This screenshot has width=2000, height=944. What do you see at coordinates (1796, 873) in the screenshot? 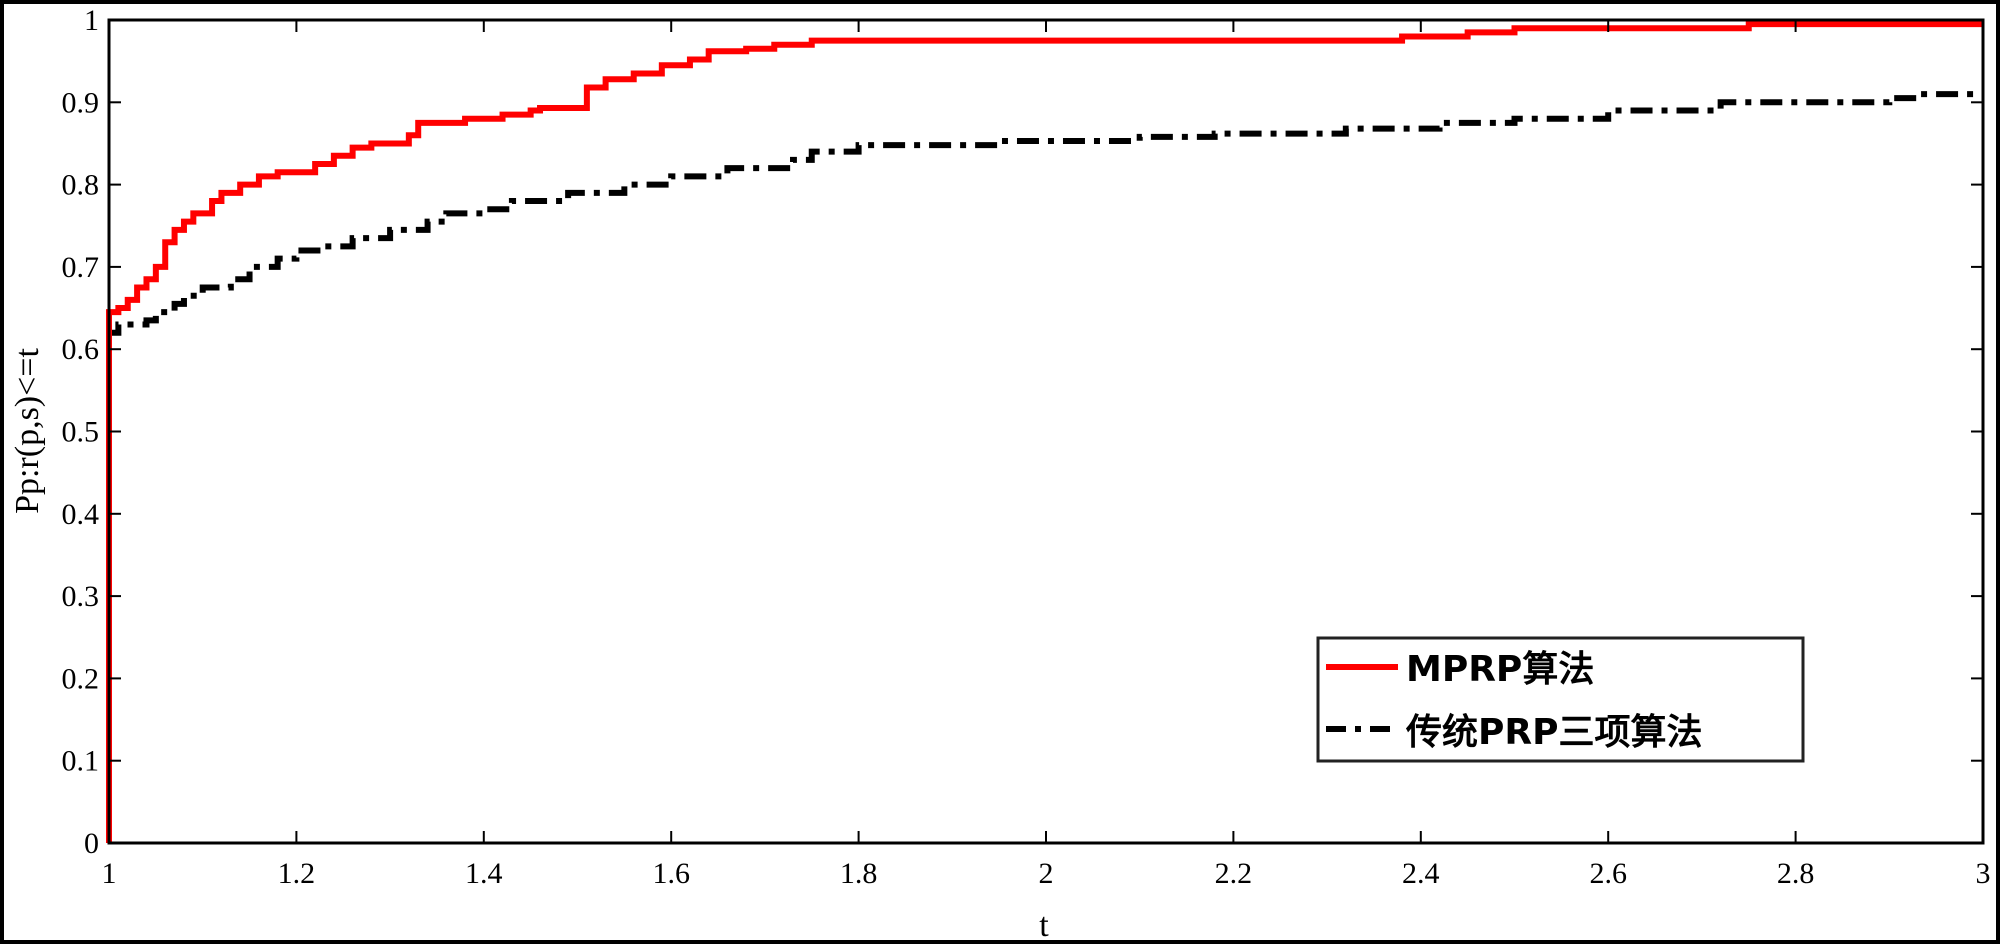
I see `x-tick-label: 2.8` at bounding box center [1796, 873].